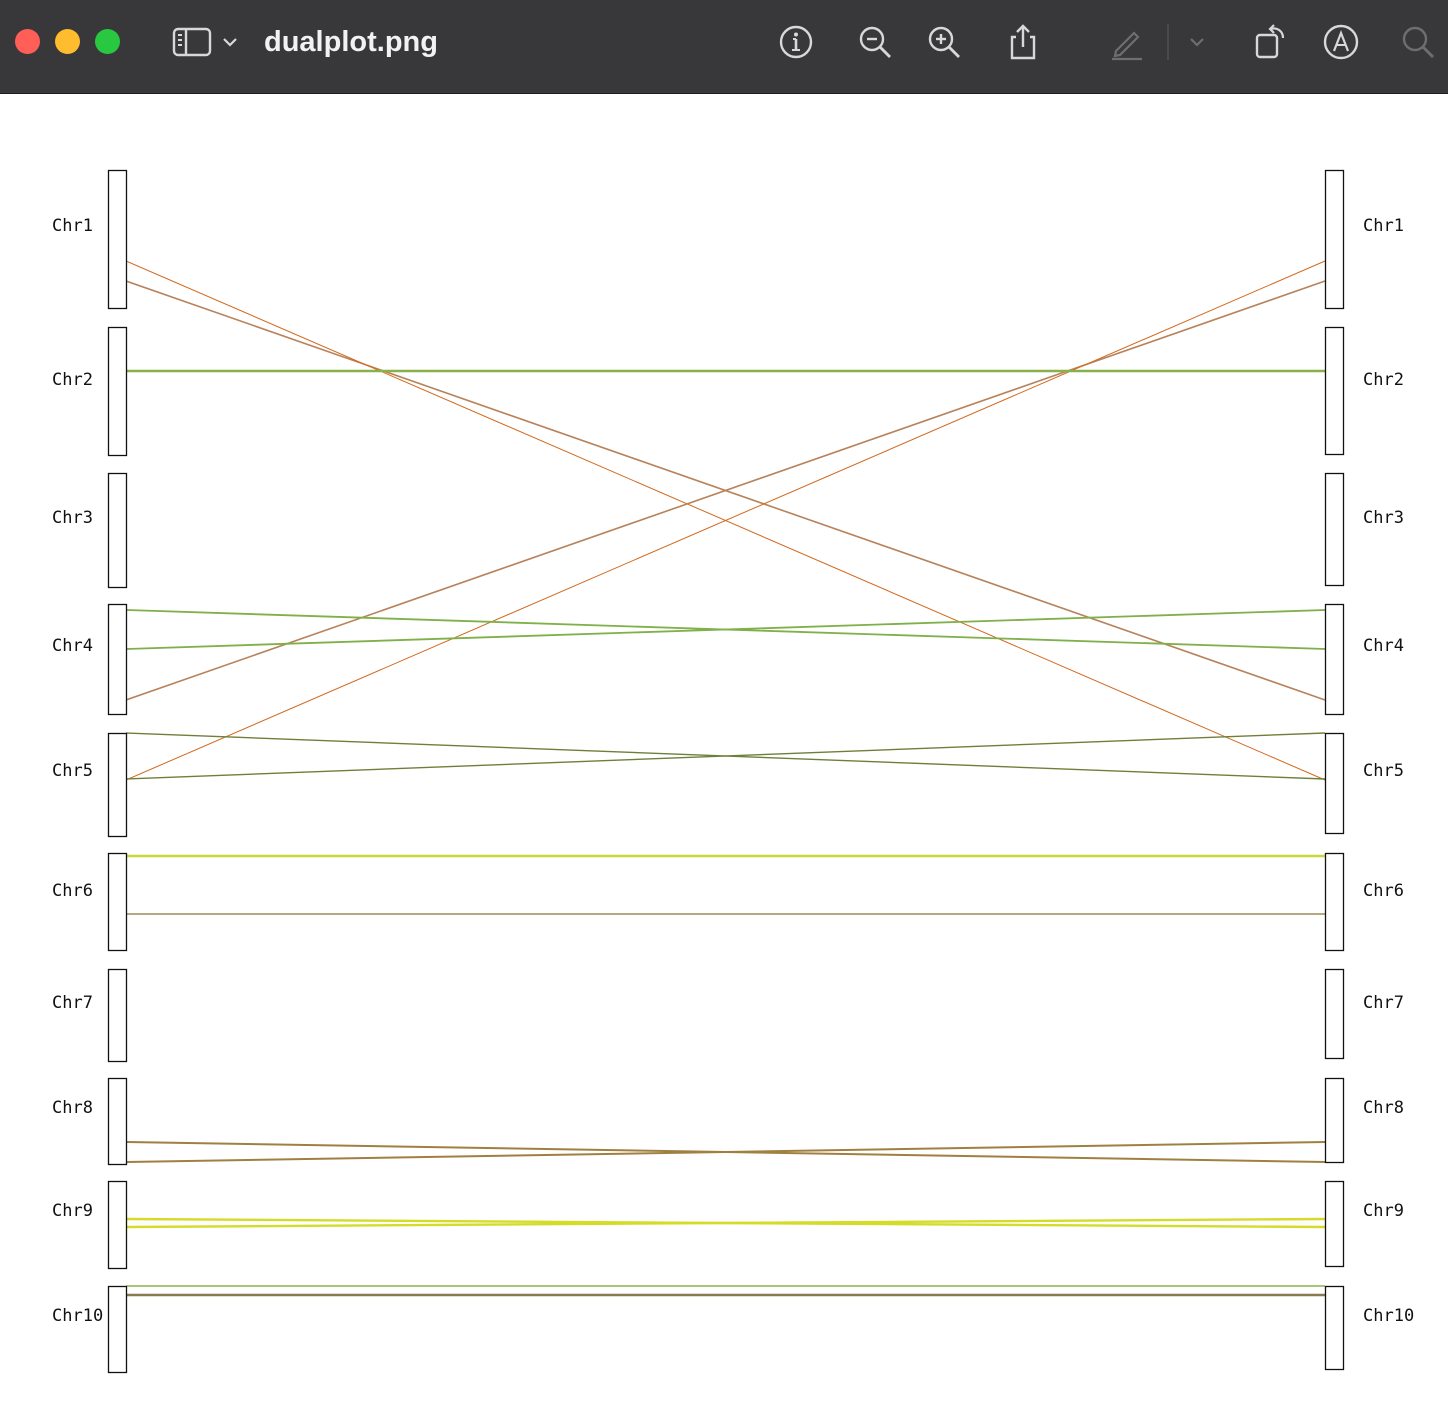 The height and width of the screenshot is (1402, 1448). What do you see at coordinates (117, 1329) in the screenshot?
I see `left-chromosome-bar-chr10` at bounding box center [117, 1329].